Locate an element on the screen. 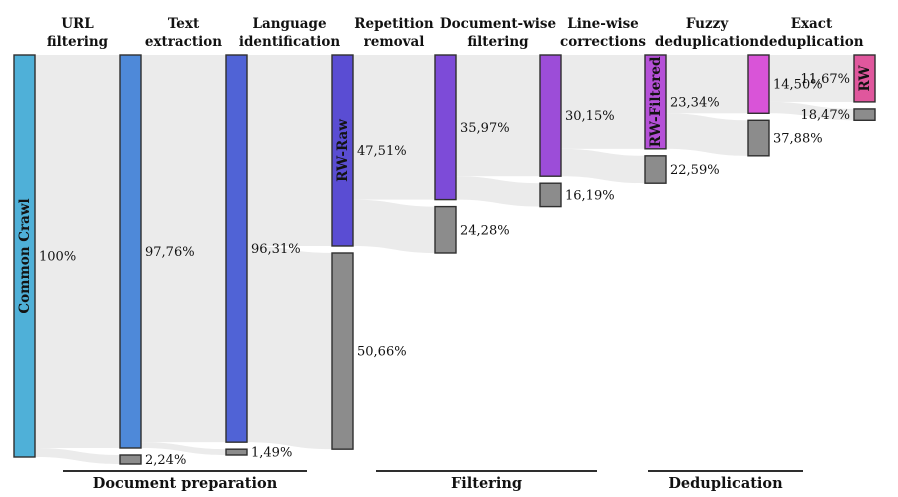 Image resolution: width=898 pixels, height=497 pixels. stage-header-line2: removal is located at coordinates (394, 42).